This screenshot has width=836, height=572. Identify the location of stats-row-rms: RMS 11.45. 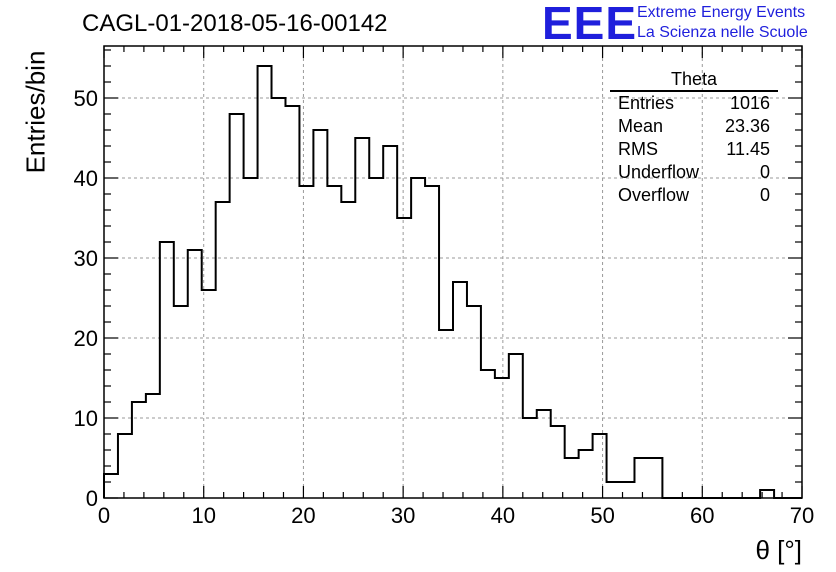
(694, 149).